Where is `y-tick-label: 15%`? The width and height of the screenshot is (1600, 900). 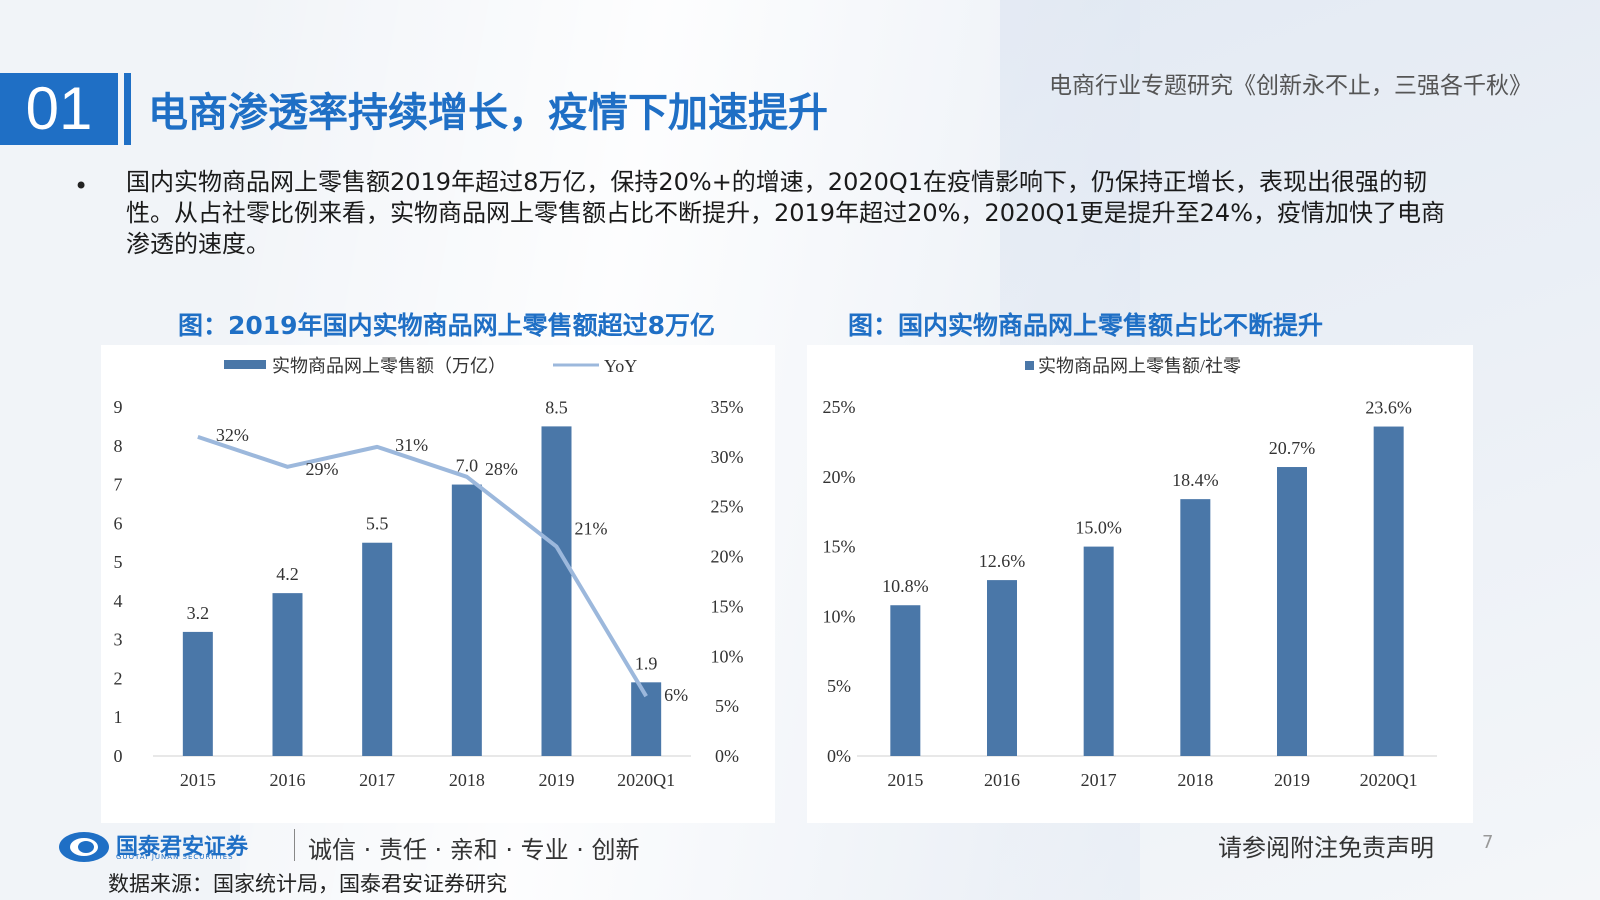
y-tick-label: 15% is located at coordinates (839, 547).